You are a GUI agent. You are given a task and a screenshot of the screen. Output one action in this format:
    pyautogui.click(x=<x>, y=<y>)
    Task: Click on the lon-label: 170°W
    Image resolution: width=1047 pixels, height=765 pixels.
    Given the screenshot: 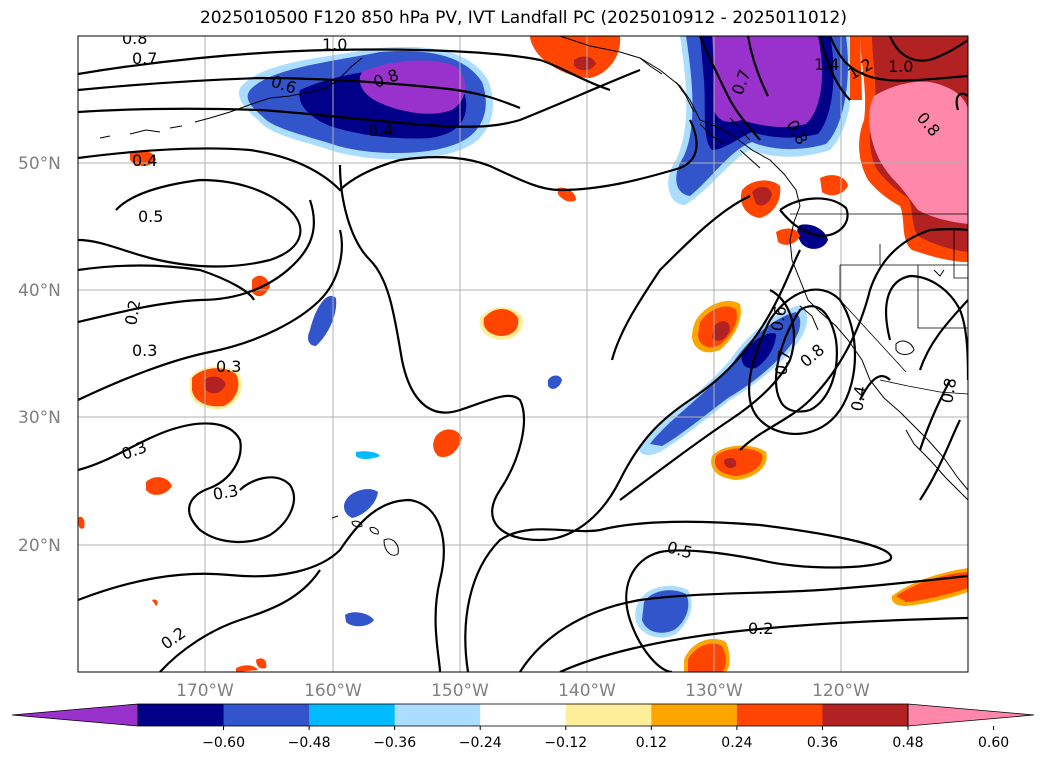 What is the action you would take?
    pyautogui.click(x=205, y=691)
    